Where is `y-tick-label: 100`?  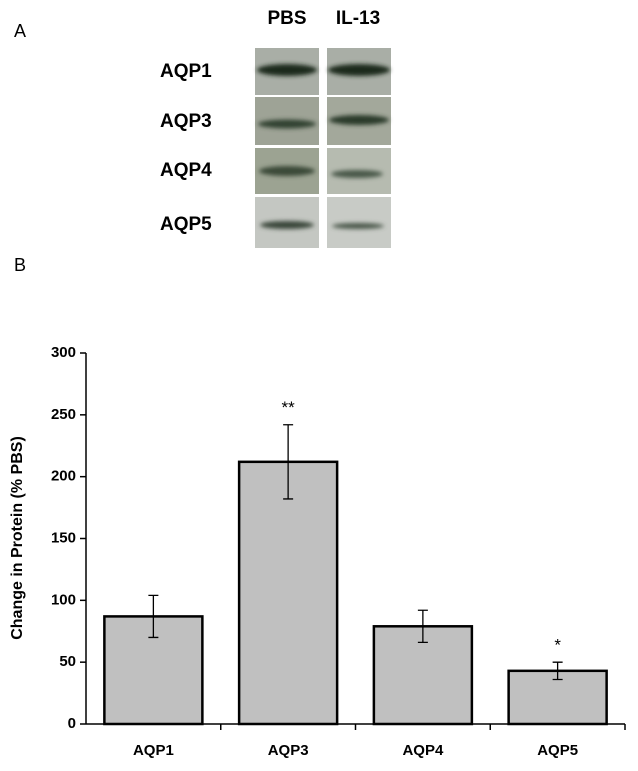
y-tick-label: 100 is located at coordinates (63, 599).